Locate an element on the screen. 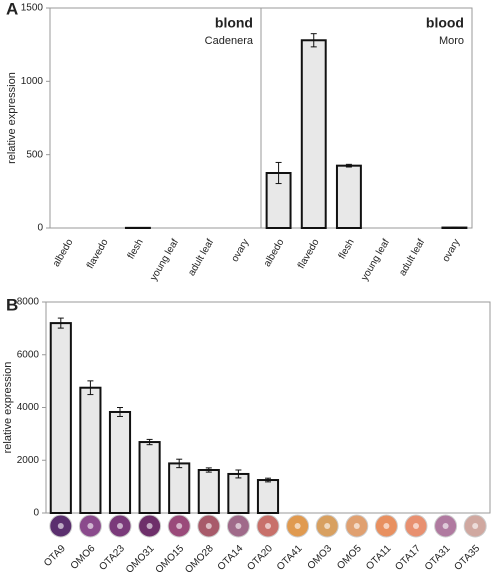 The width and height of the screenshot is (498, 580). panel-label: B is located at coordinates (12, 304).